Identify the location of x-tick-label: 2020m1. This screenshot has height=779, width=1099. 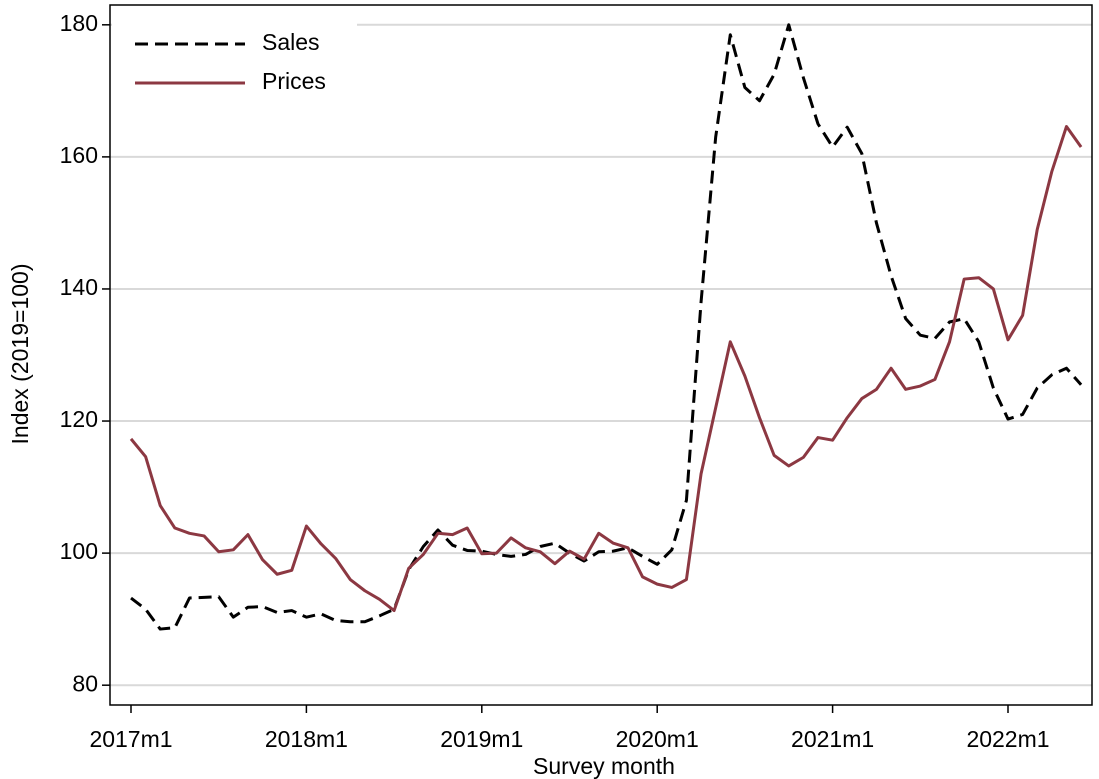
(657, 739).